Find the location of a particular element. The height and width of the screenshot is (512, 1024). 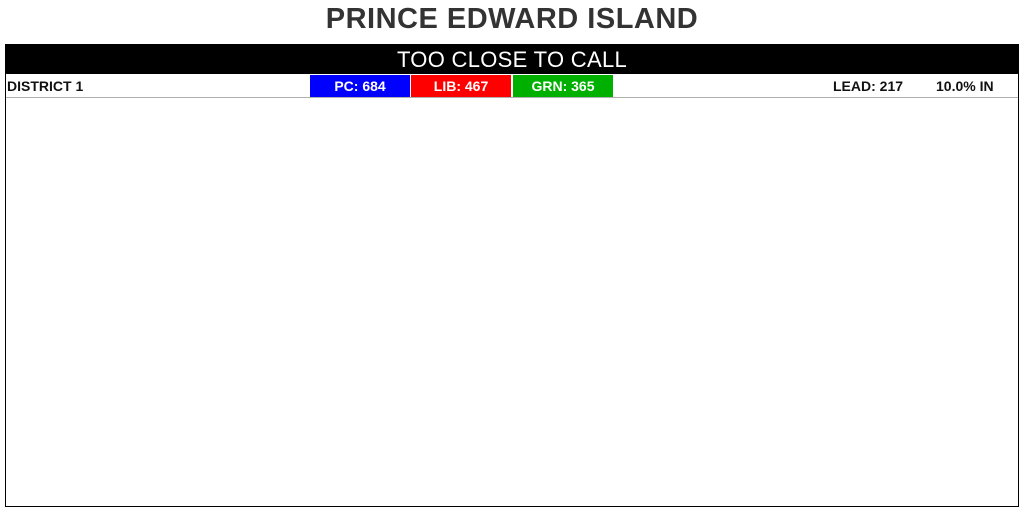

grn-result-badge: GRN: 365 is located at coordinates (563, 86).